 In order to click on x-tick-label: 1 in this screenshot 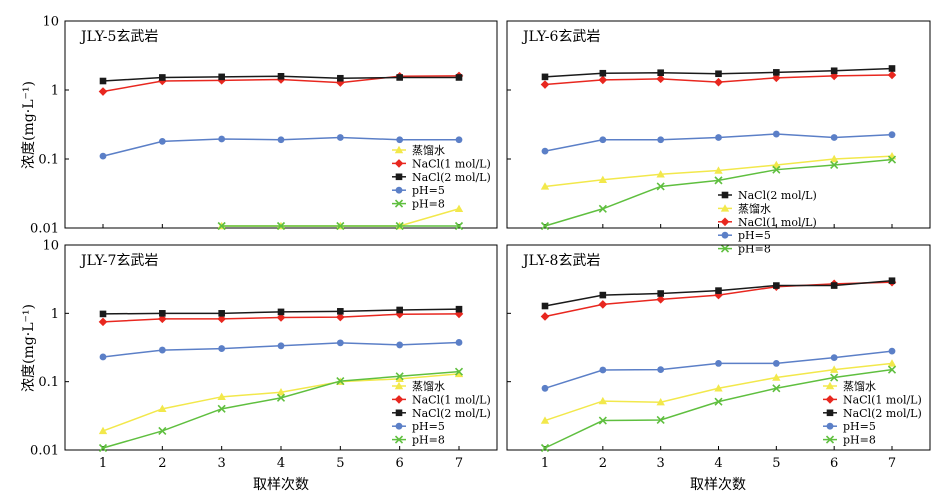, I will do `click(103, 463)`.